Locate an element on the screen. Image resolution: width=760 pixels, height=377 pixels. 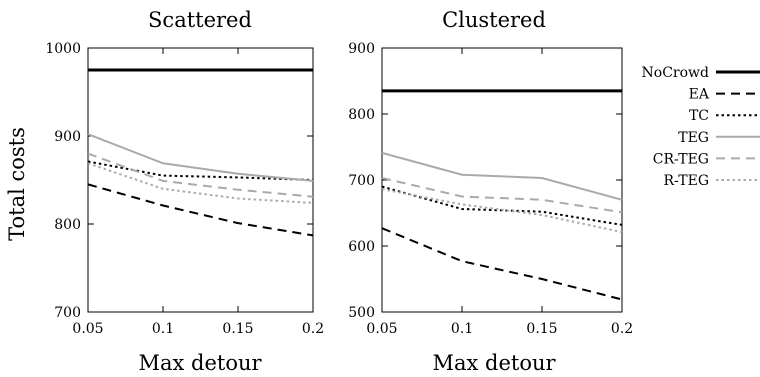
legend-label: TC is located at coordinates (699, 116).